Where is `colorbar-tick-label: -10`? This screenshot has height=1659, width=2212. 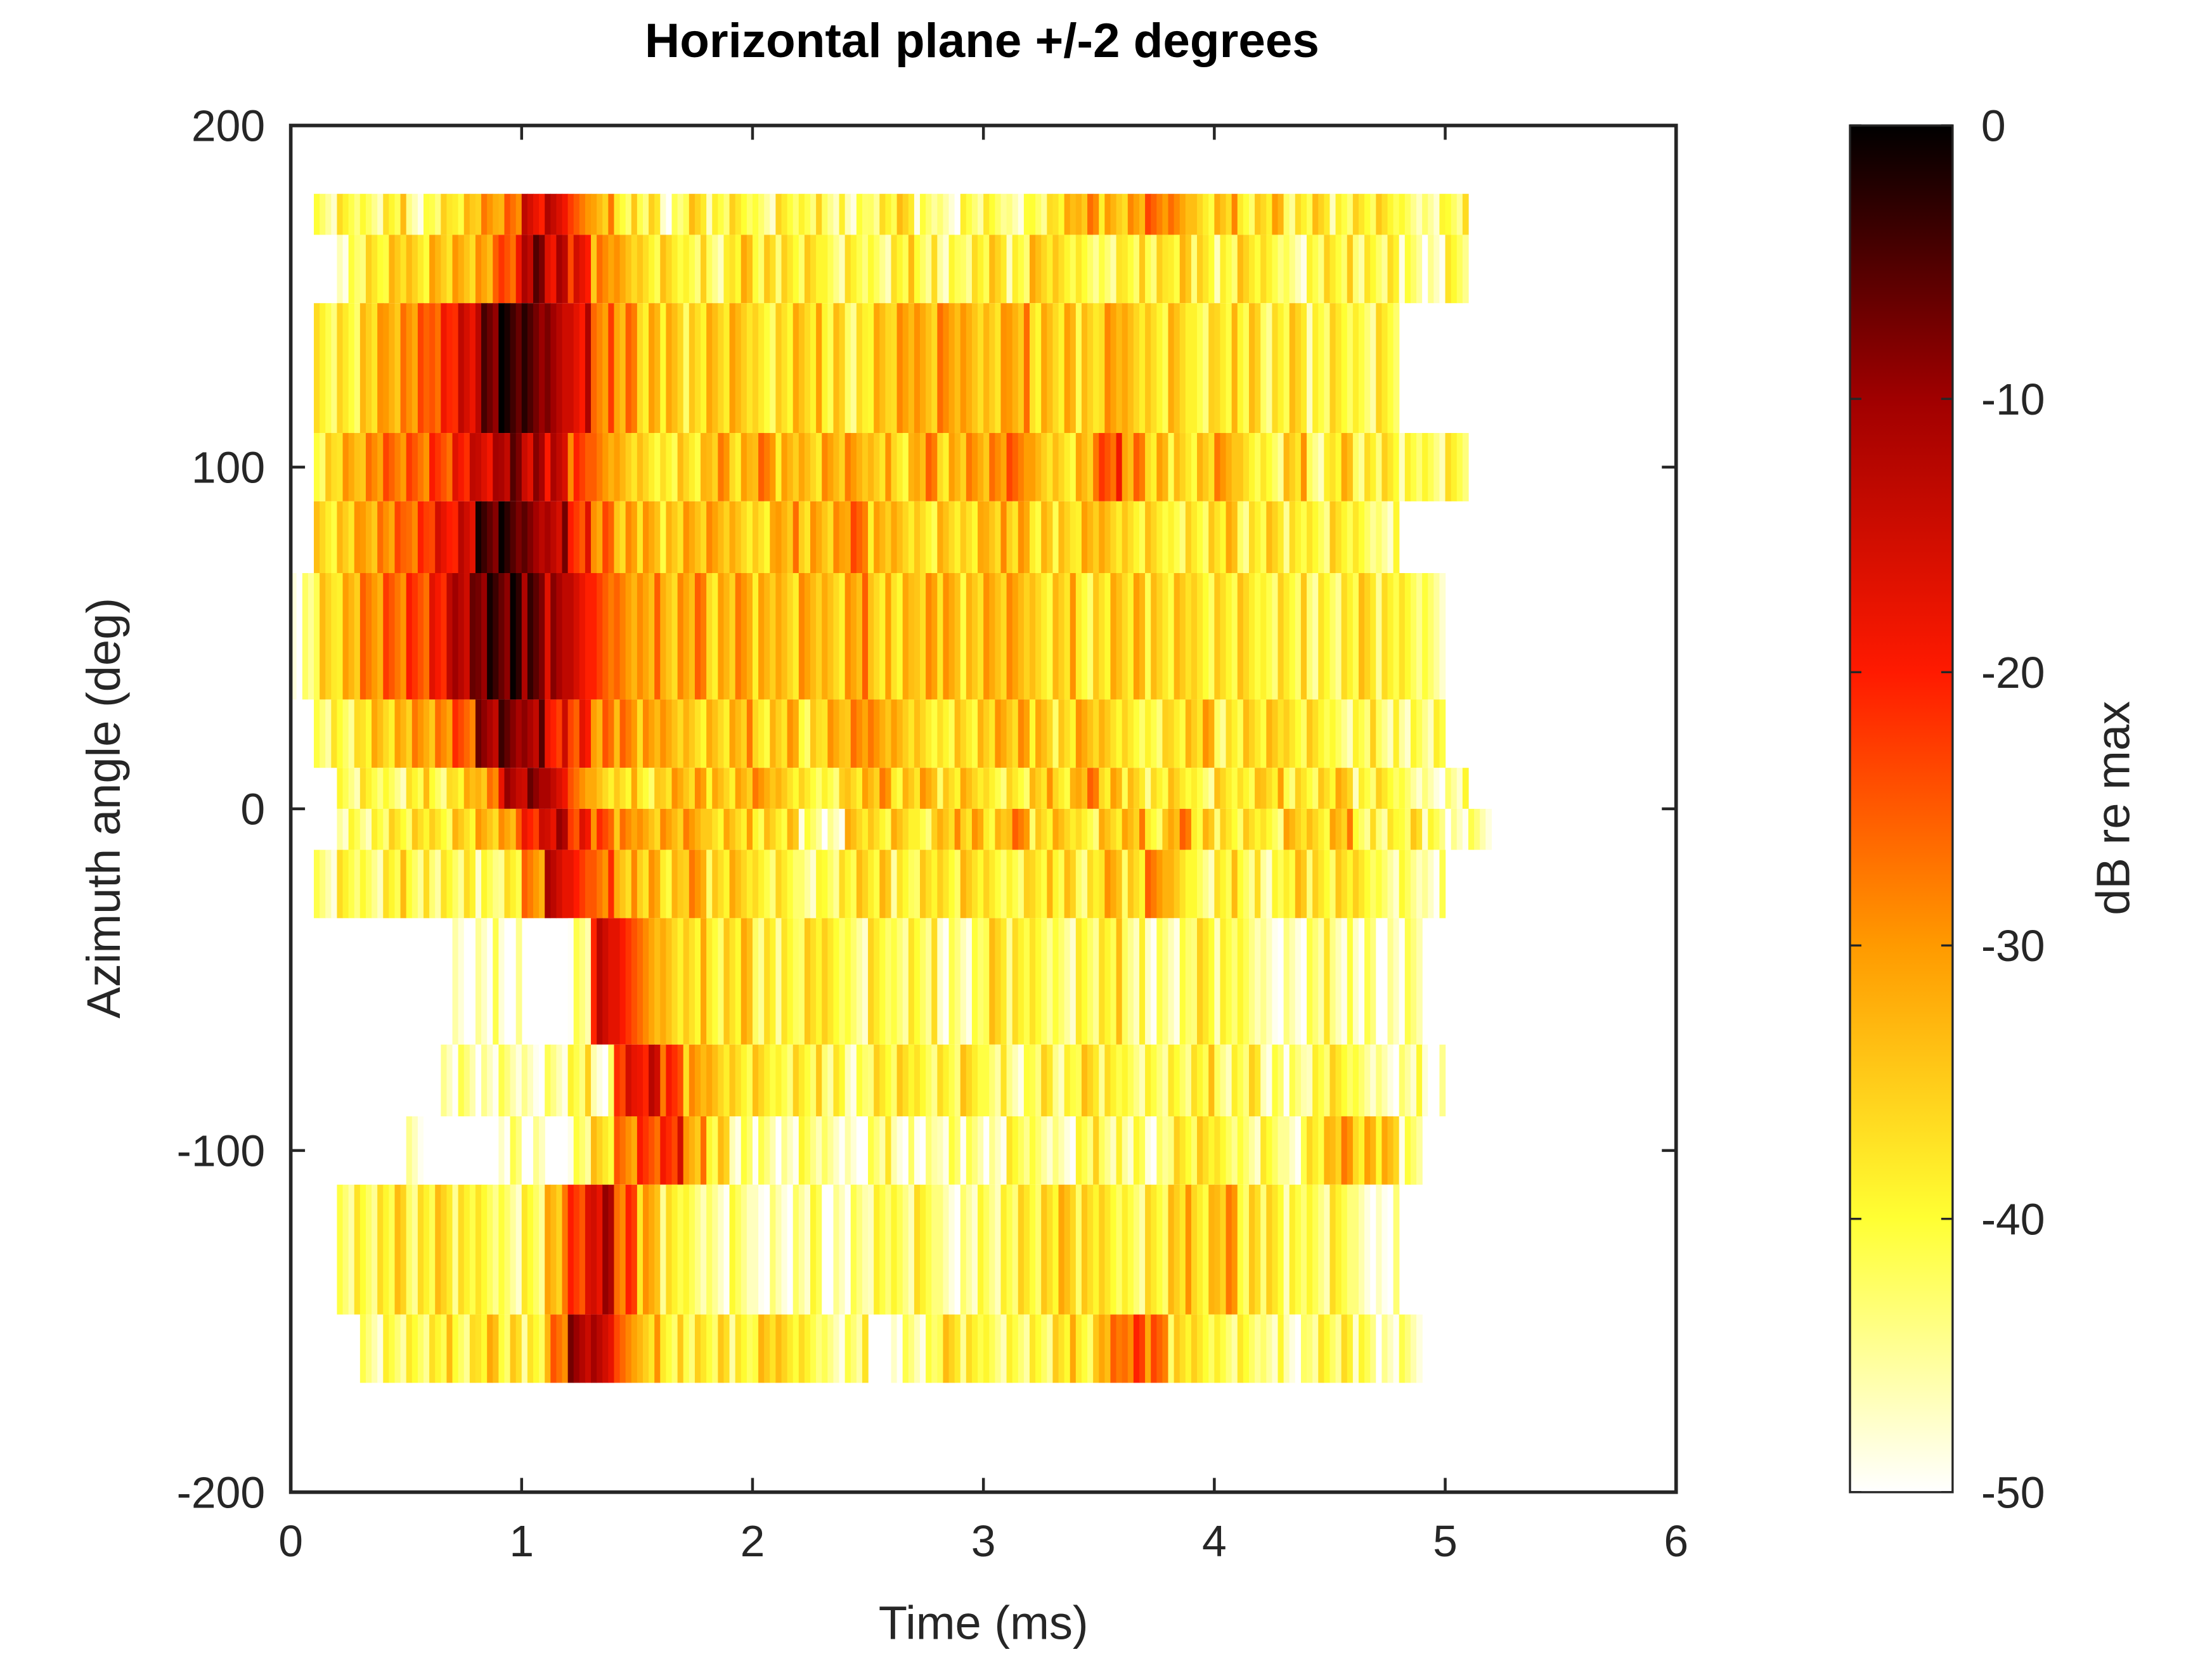 colorbar-tick-label: -10 is located at coordinates (2013, 399).